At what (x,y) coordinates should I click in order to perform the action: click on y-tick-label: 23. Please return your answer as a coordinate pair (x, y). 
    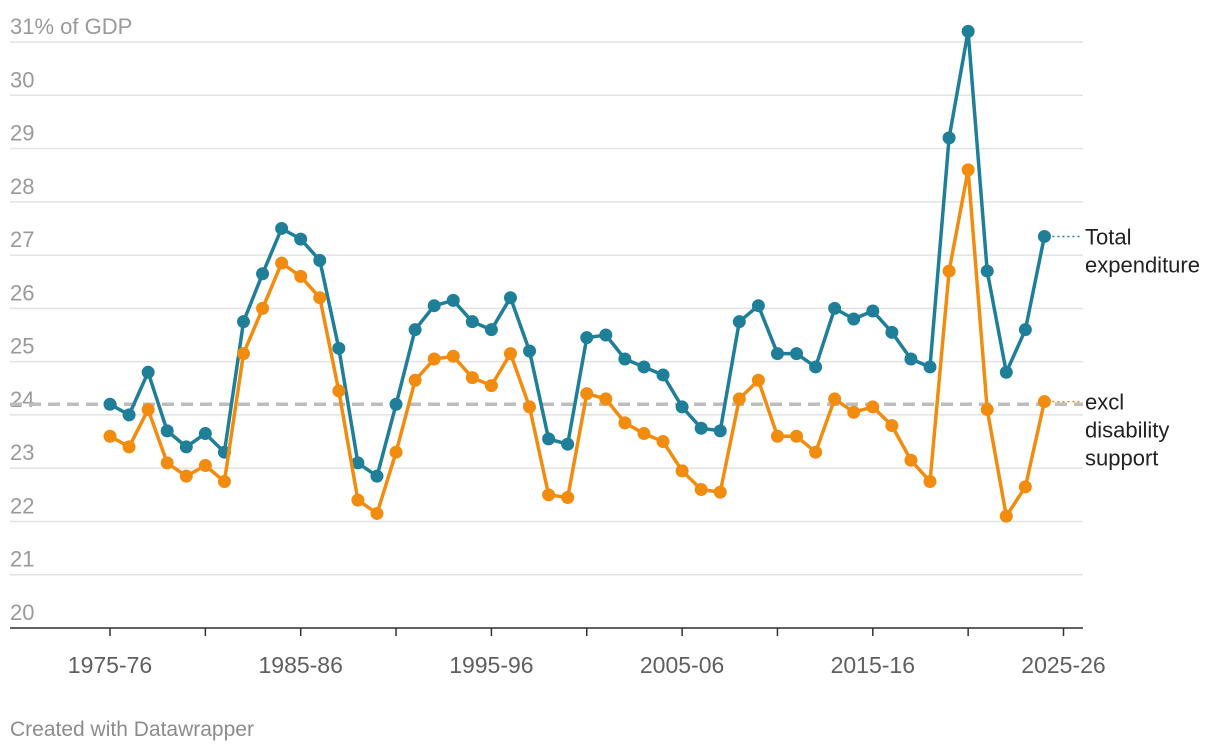
    Looking at the image, I should click on (22, 452).